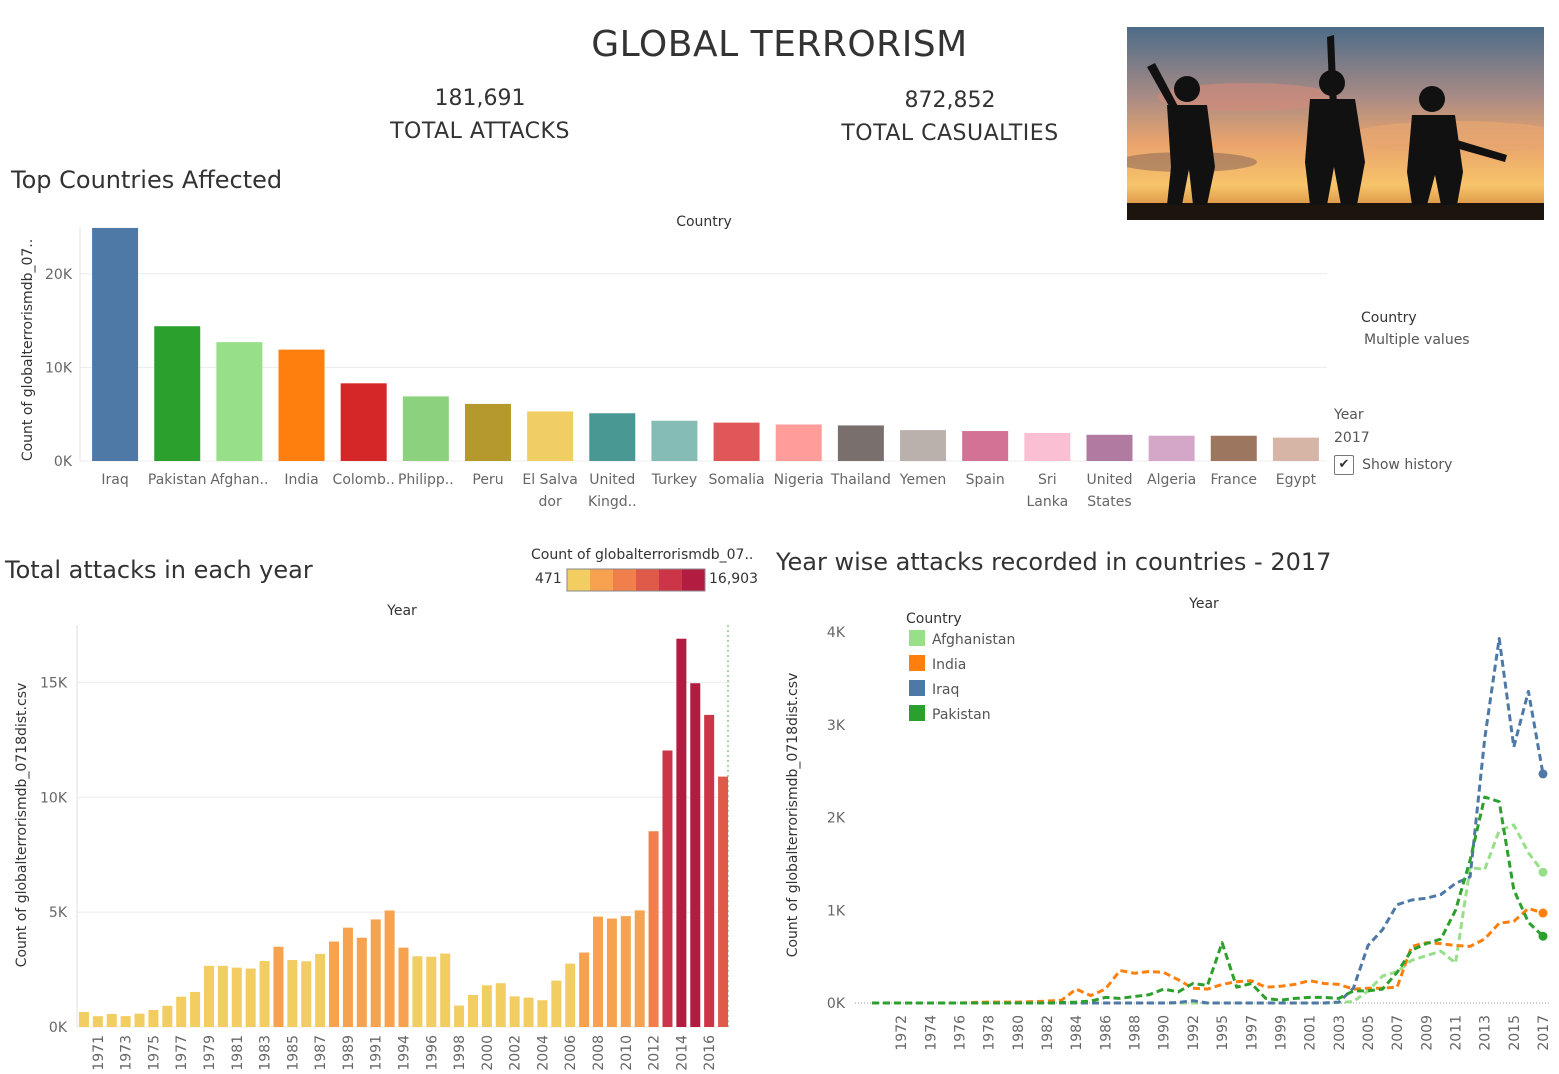 This screenshot has width=1559, height=1074. I want to click on x-tick-label: 2017, so click(1544, 1033).